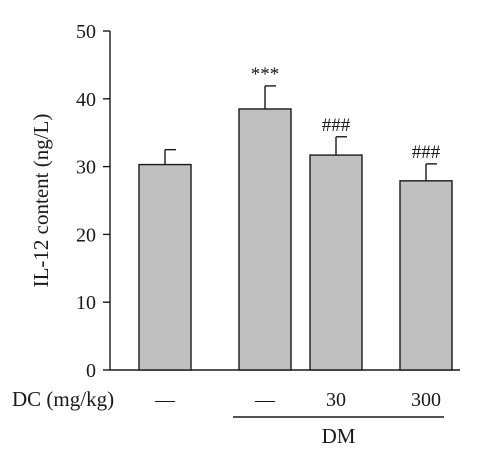  I want to click on y-axis-title: IL-12 content (ng/L), so click(41, 201).